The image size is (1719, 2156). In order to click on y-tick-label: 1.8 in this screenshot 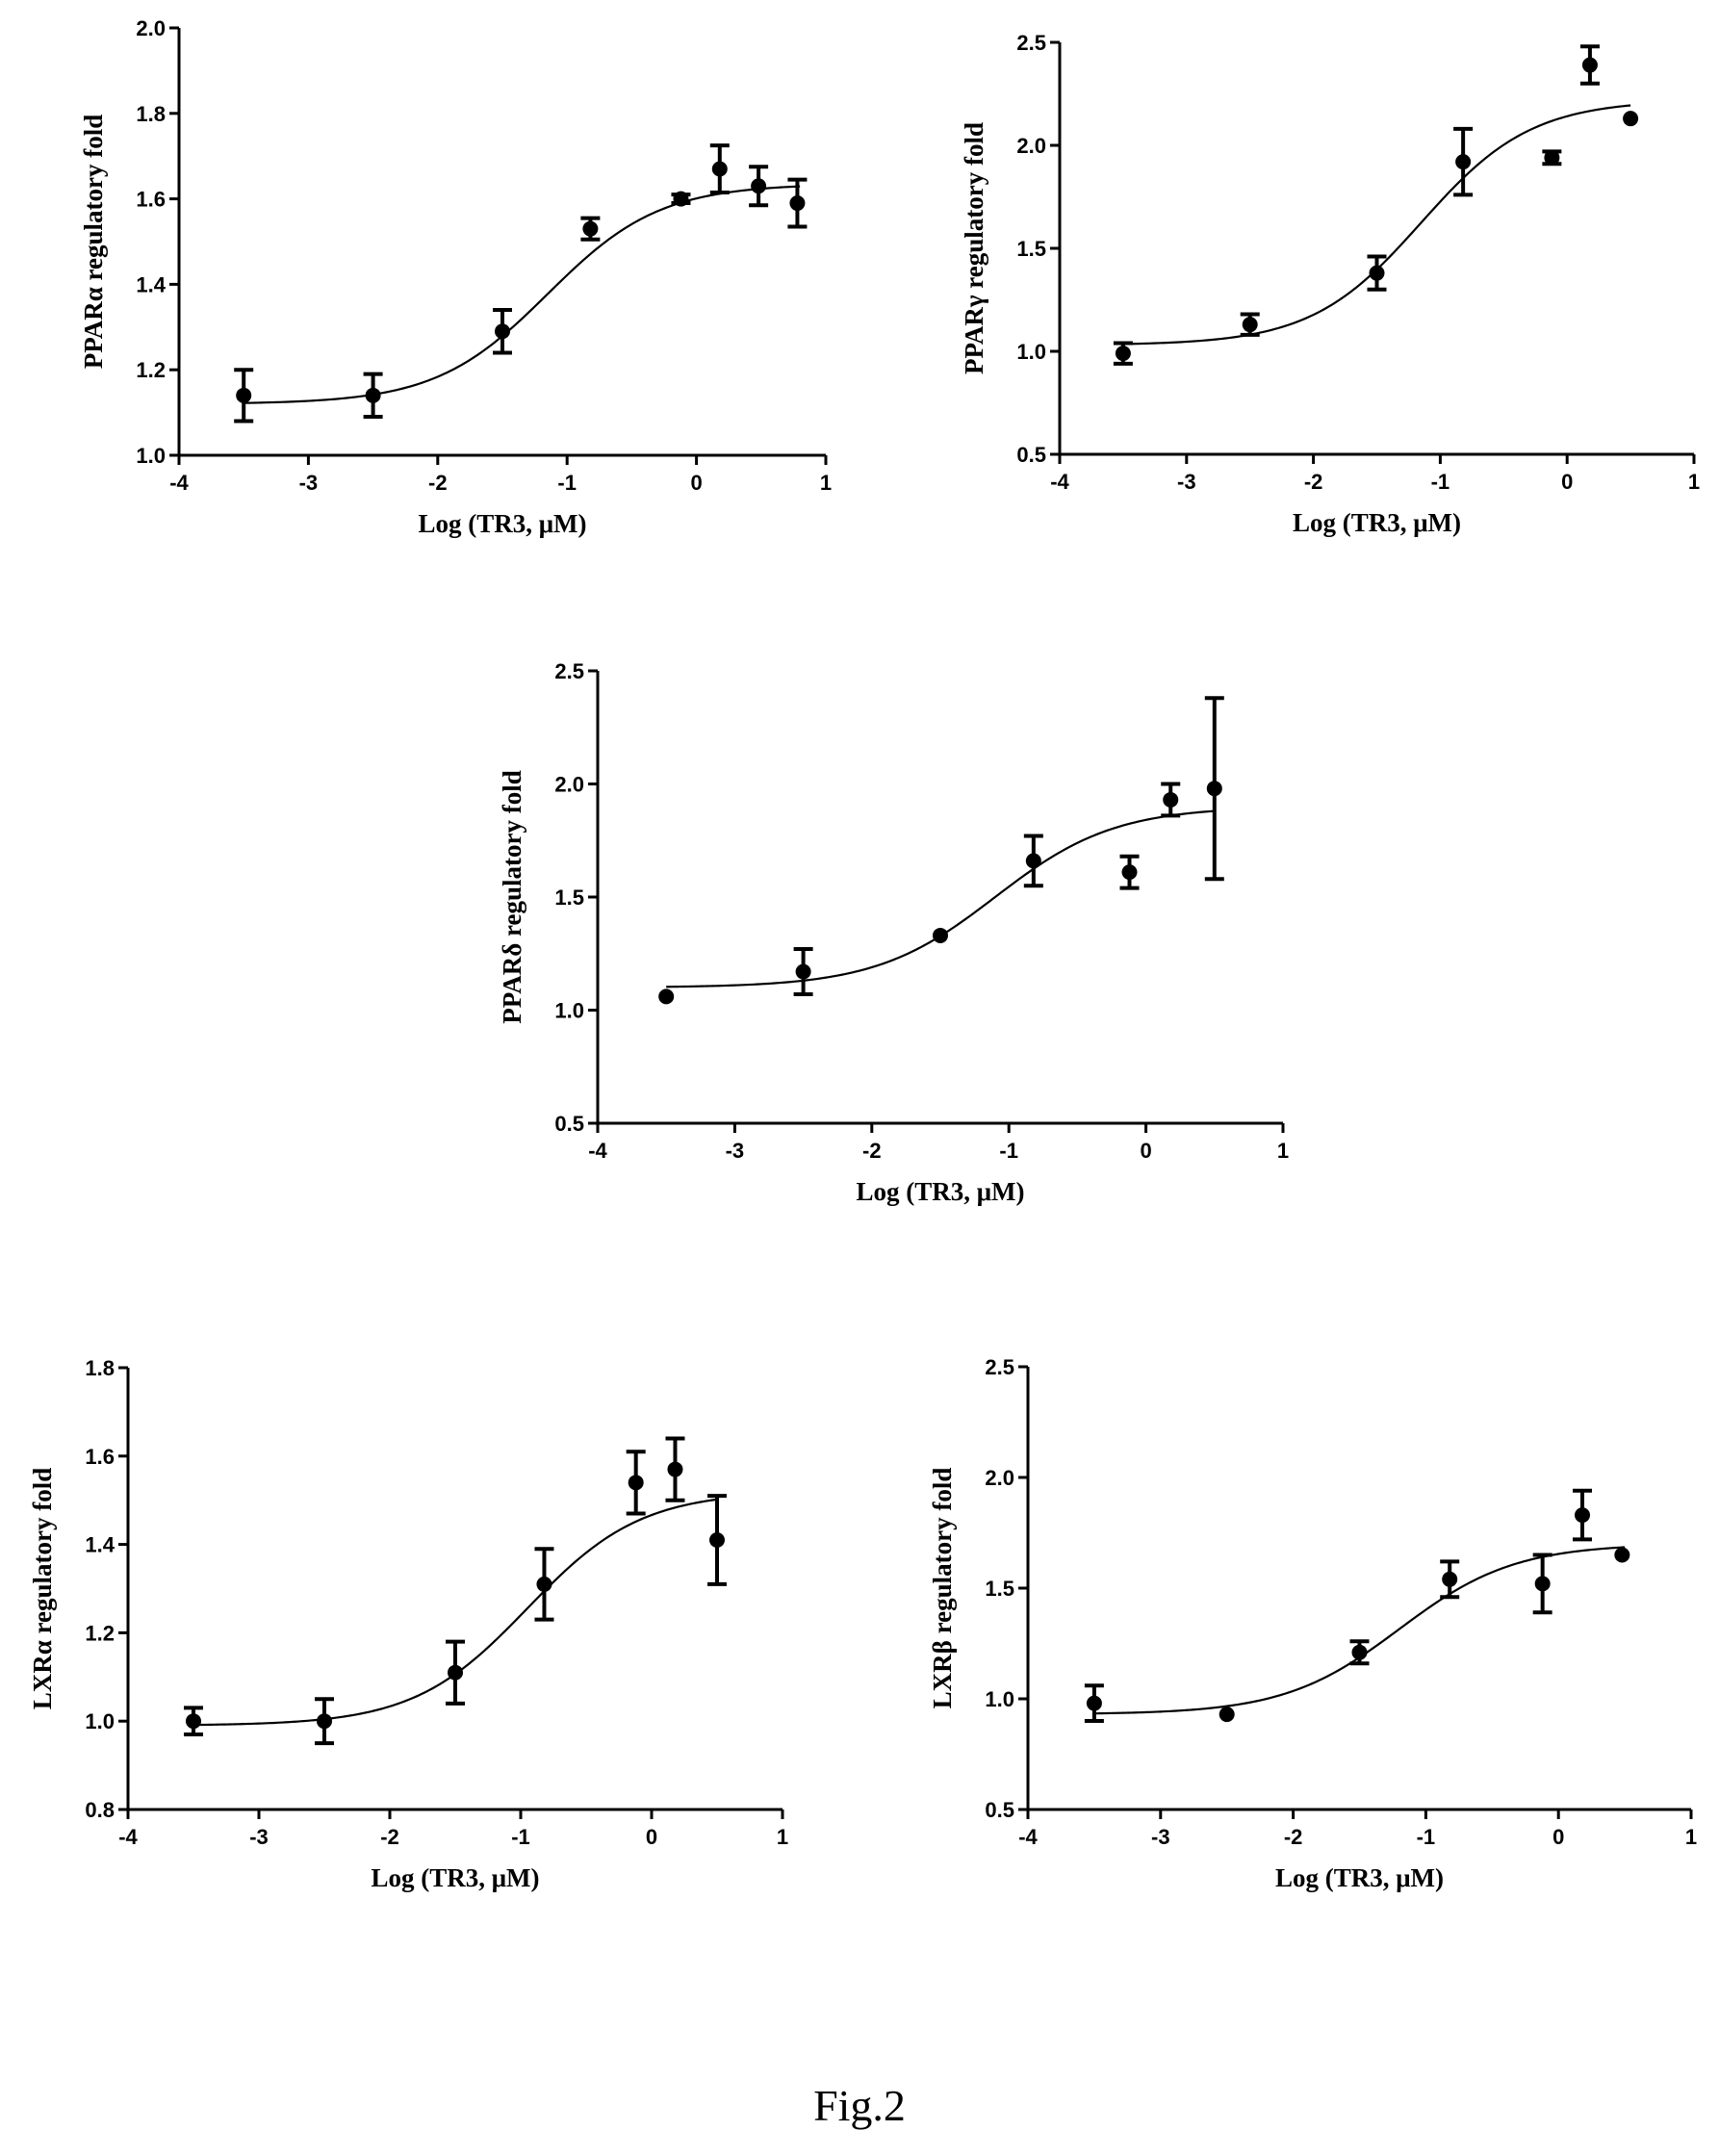, I will do `click(151, 114)`.